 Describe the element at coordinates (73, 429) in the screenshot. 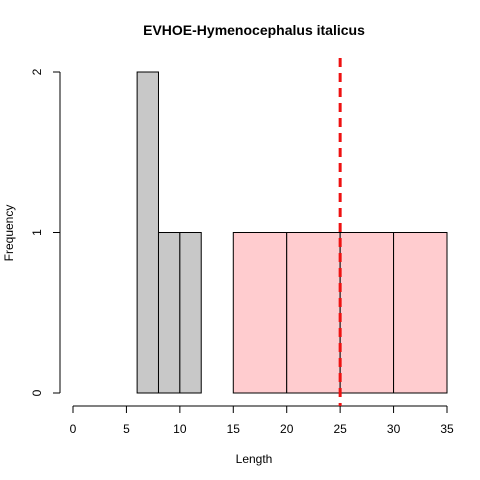

I see `x-tick-label-0: 0` at that location.